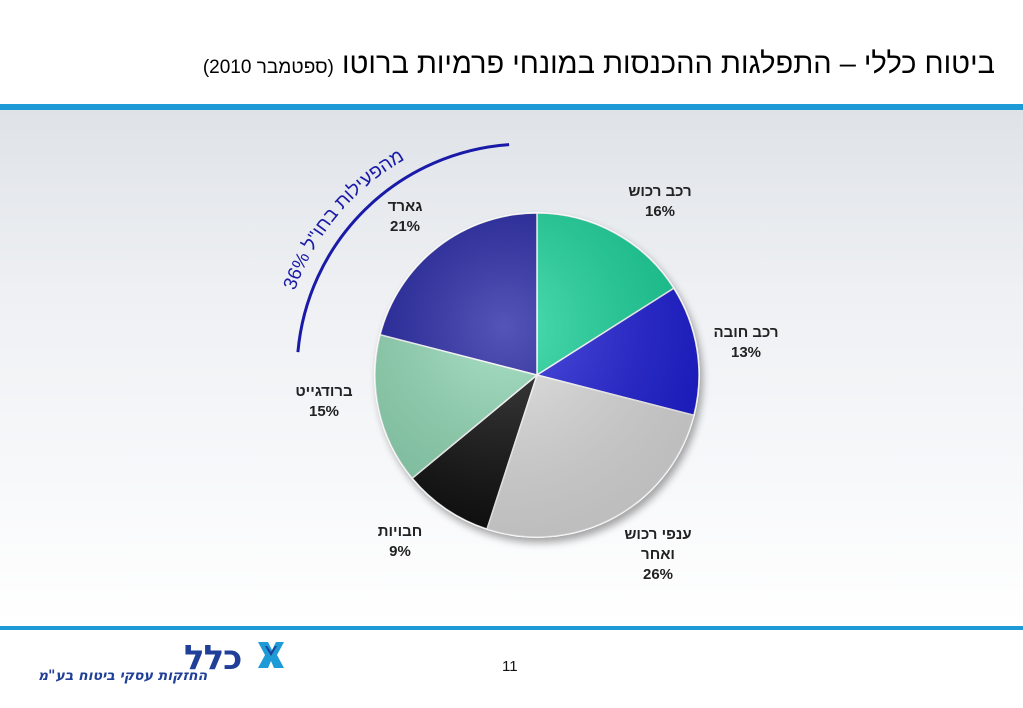 This screenshot has height=708, width=1023. What do you see at coordinates (324, 391) in the screenshot?
I see `slice-name: ברודגייט` at bounding box center [324, 391].